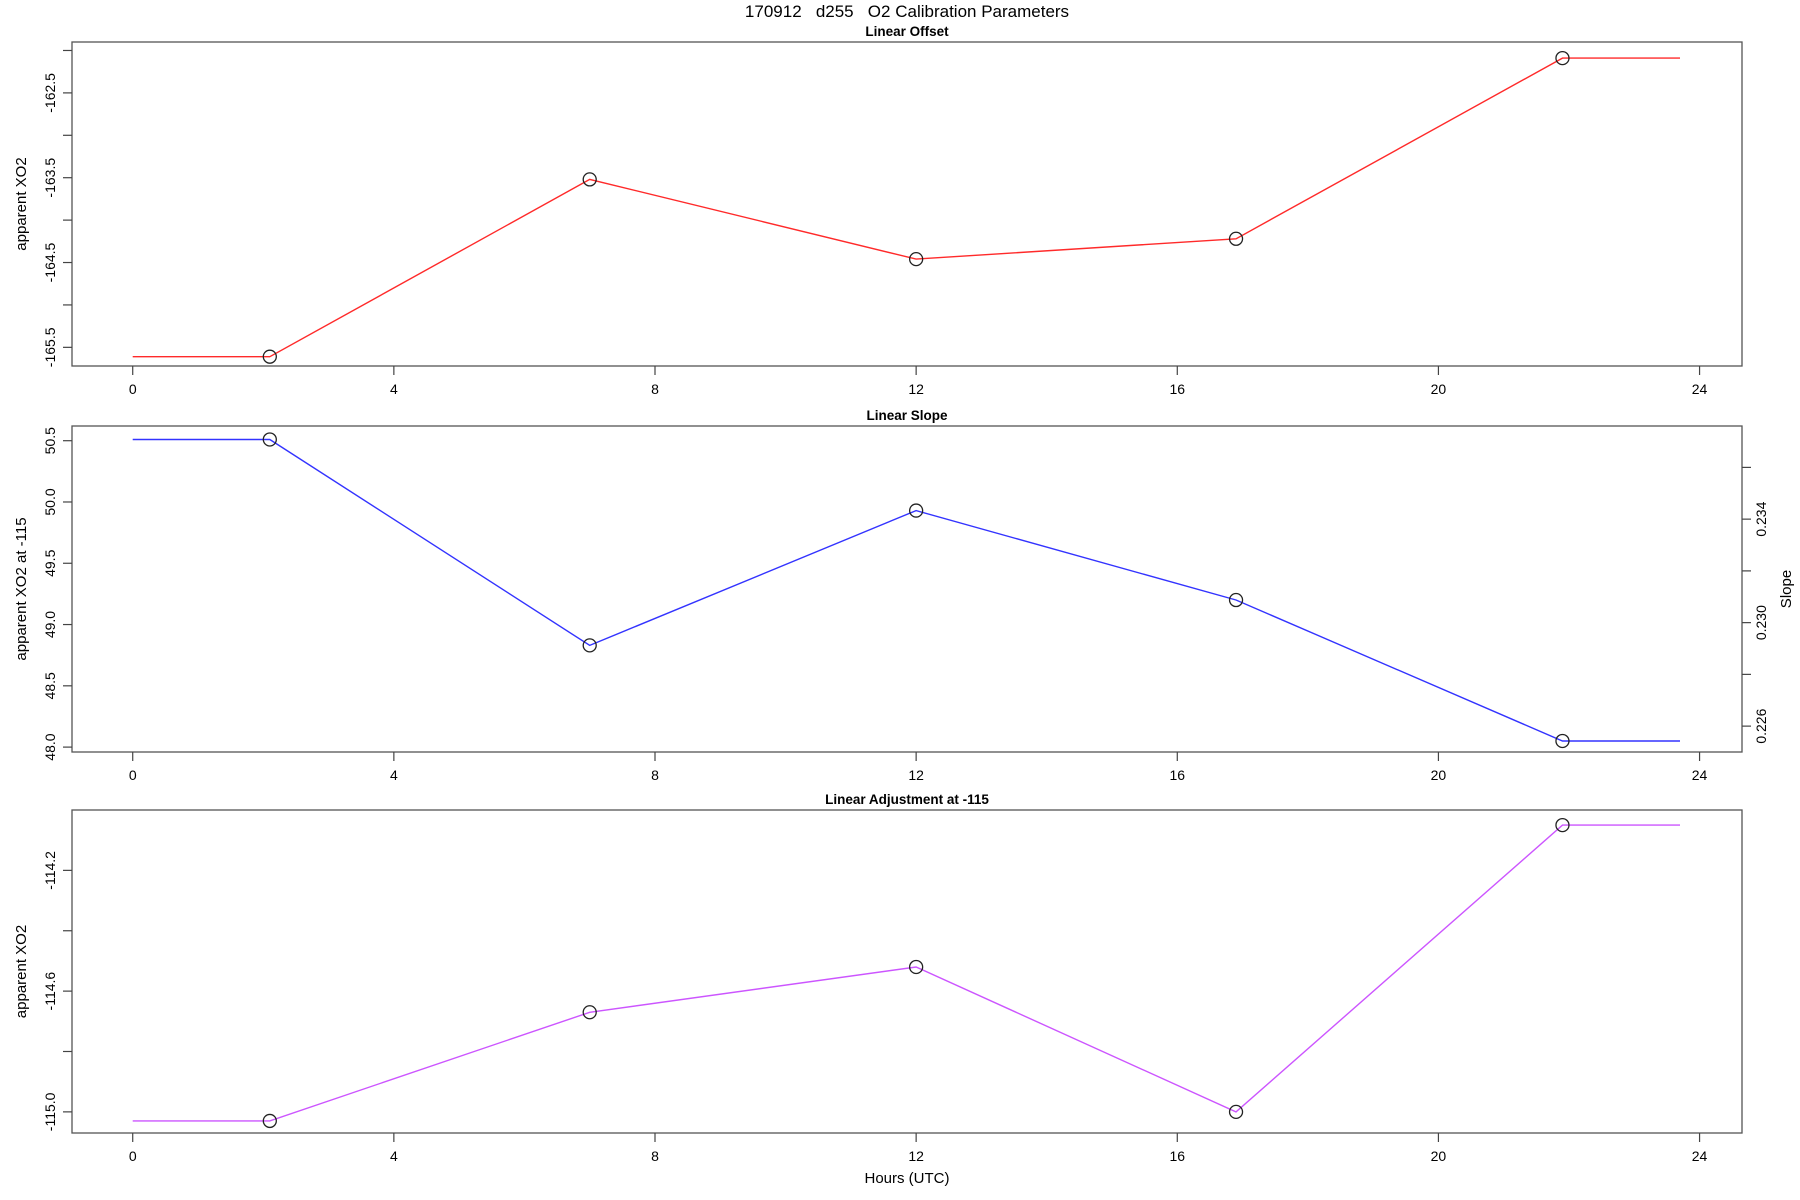  I want to click on panel-1-x-tick-label: 16, so click(1177, 389).